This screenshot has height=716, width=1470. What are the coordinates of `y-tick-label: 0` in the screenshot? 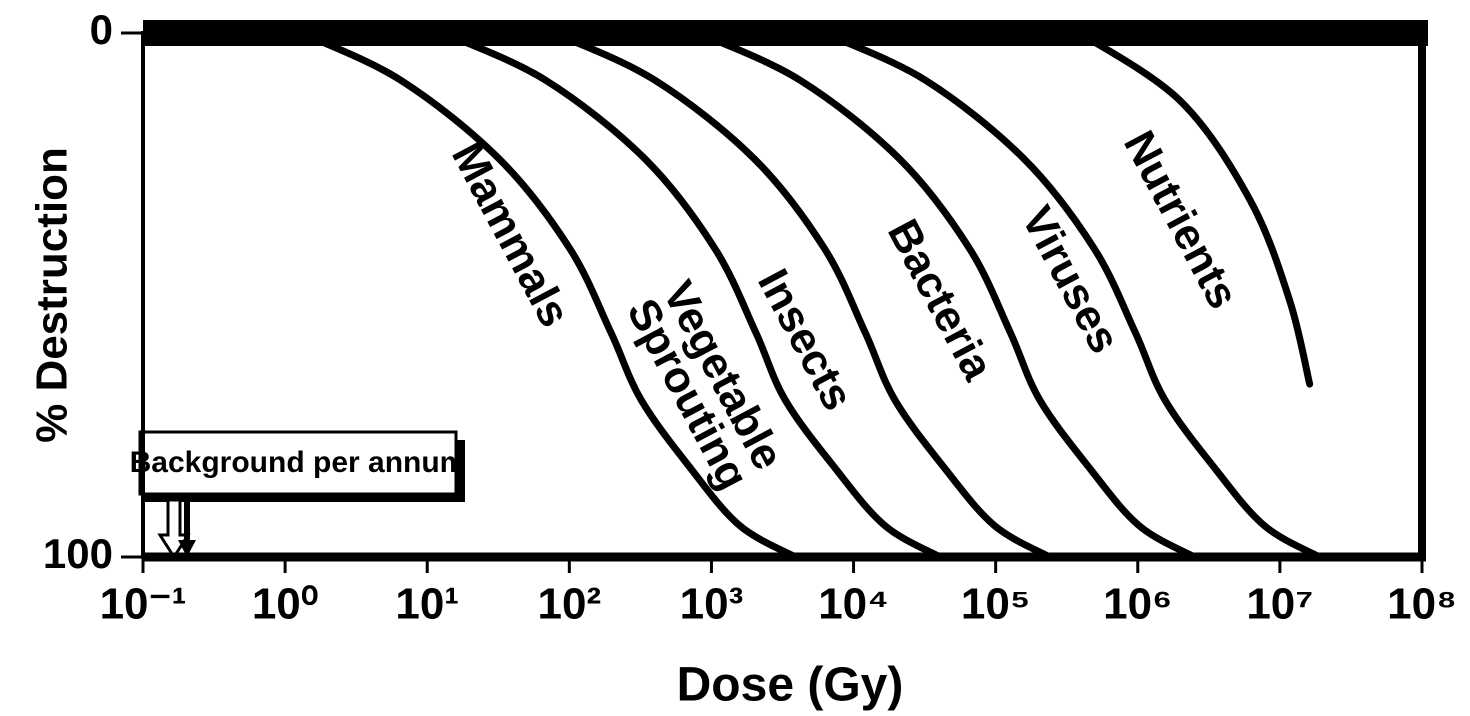 It's located at (101, 29).